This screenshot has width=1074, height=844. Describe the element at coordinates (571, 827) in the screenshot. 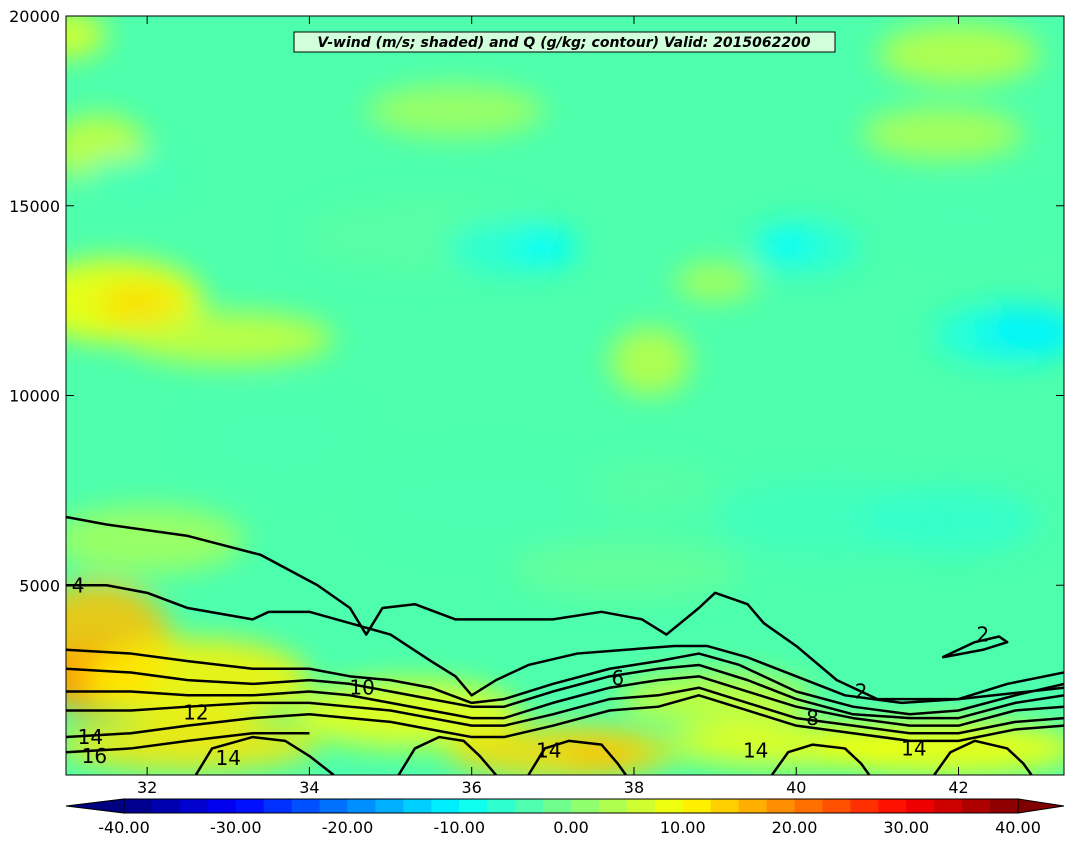

I see `colorbar-tick-label: 0.00` at that location.